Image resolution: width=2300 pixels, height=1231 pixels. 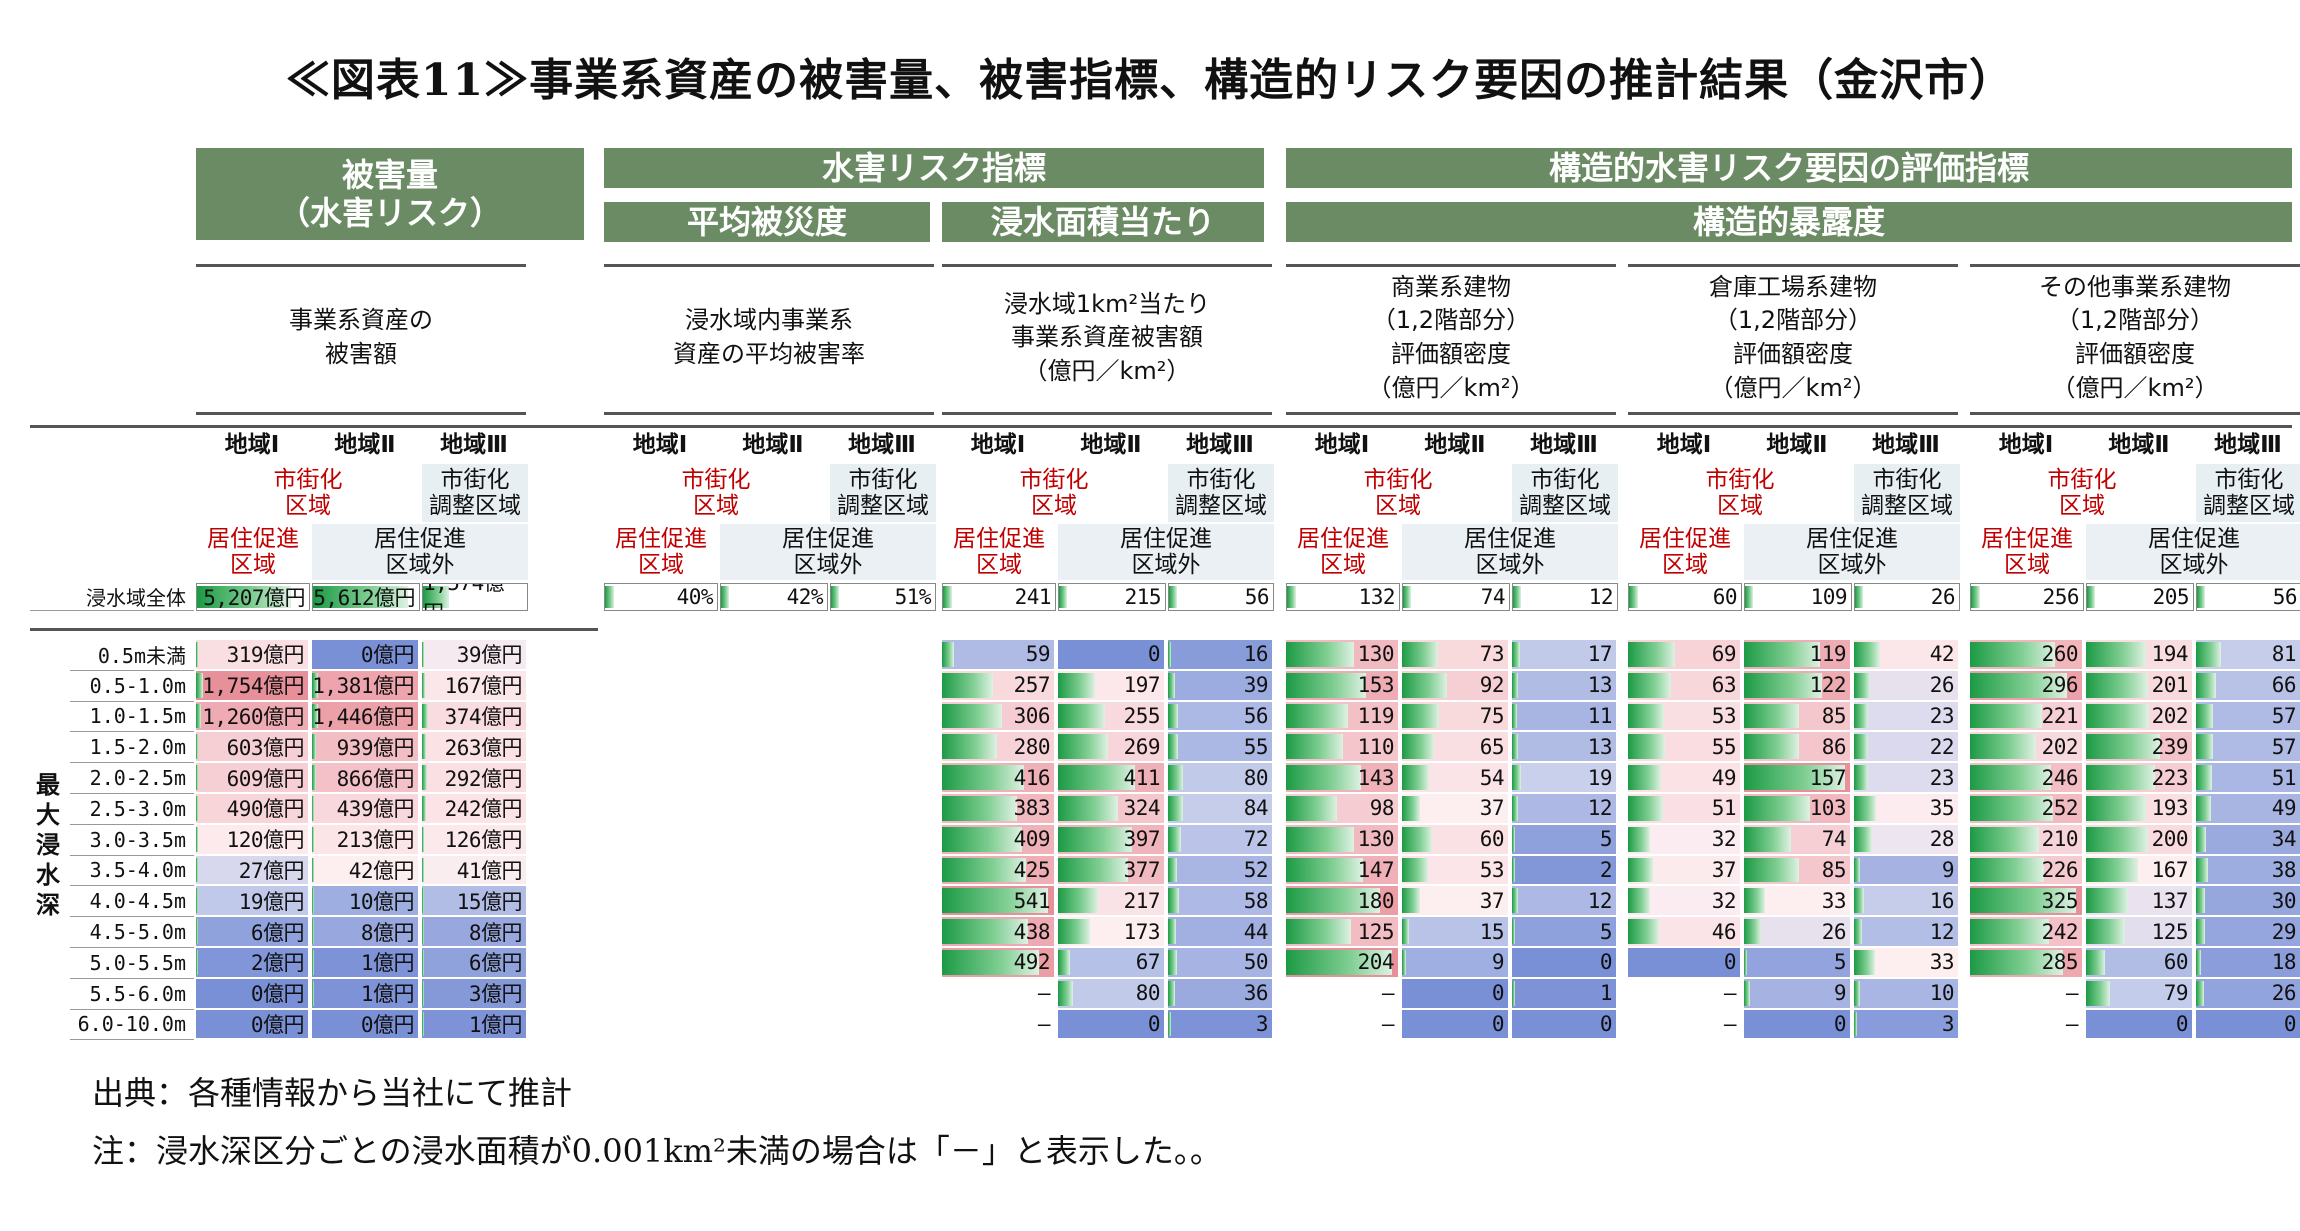 What do you see at coordinates (1724, 900) in the screenshot?
I see `depth-value: 32` at bounding box center [1724, 900].